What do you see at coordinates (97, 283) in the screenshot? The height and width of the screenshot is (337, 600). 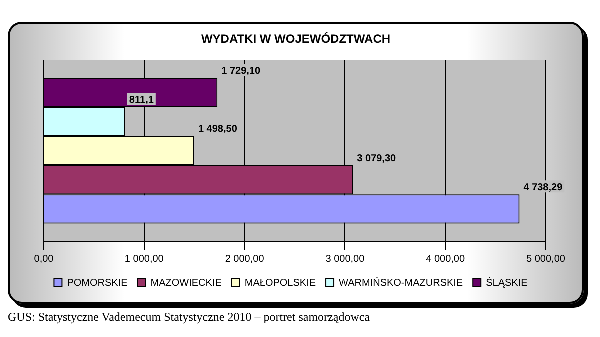 I see `legend-label: POMORSKIE` at bounding box center [97, 283].